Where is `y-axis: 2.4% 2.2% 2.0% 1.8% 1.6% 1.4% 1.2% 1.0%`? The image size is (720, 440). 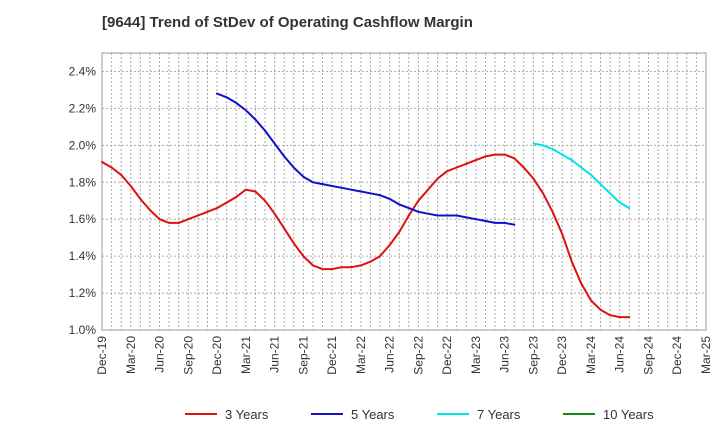 y-axis: 2.4% 2.2% 2.0% 1.8% 1.6% 1.4% 1.2% 1.0% is located at coordinates (83, 200).